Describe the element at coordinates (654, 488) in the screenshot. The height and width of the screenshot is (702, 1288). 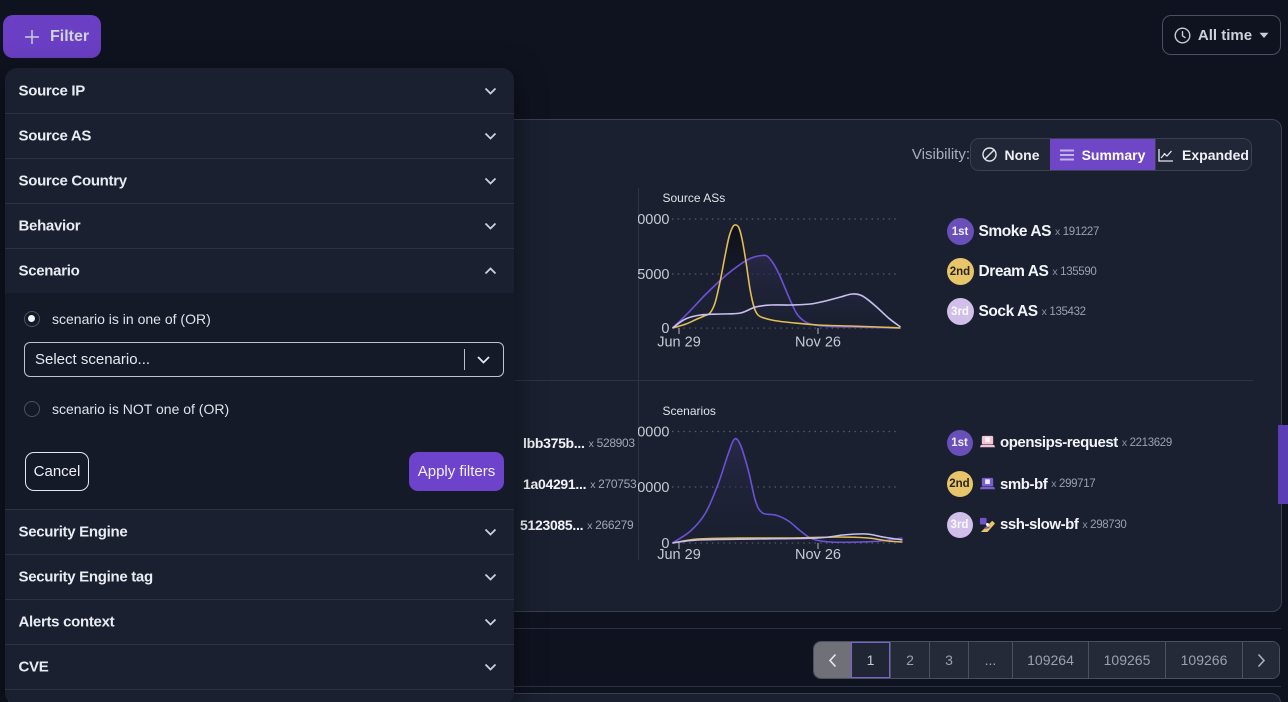
I see `svg-text: 1000000` at that location.